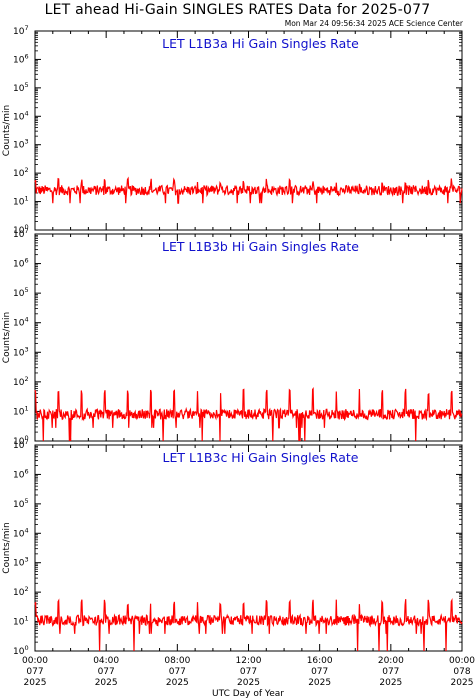 This screenshot has height=700, width=475. I want to click on x-tick-label: 04:00, so click(106, 661).